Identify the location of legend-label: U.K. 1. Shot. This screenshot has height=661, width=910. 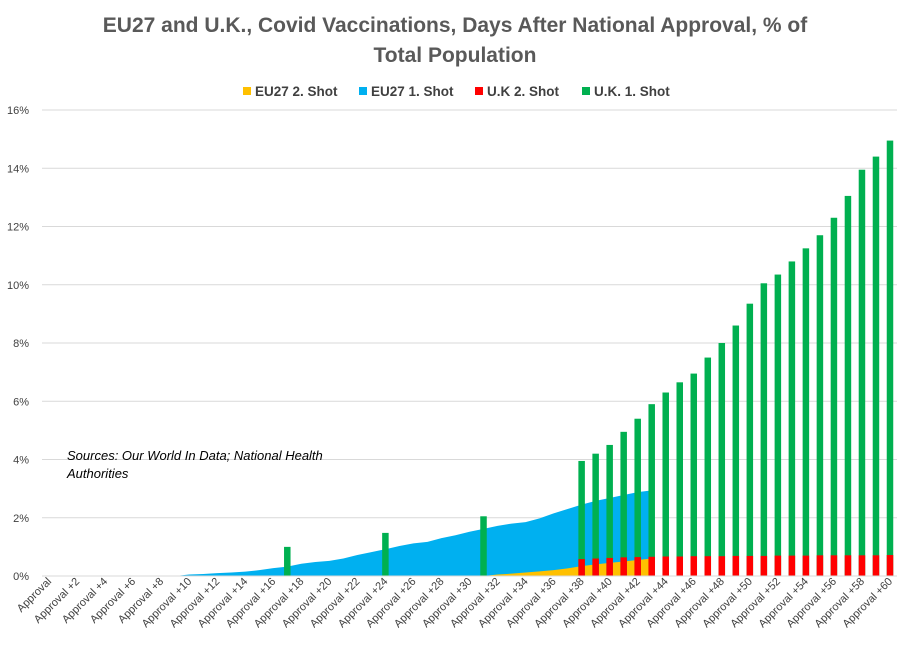
(632, 91).